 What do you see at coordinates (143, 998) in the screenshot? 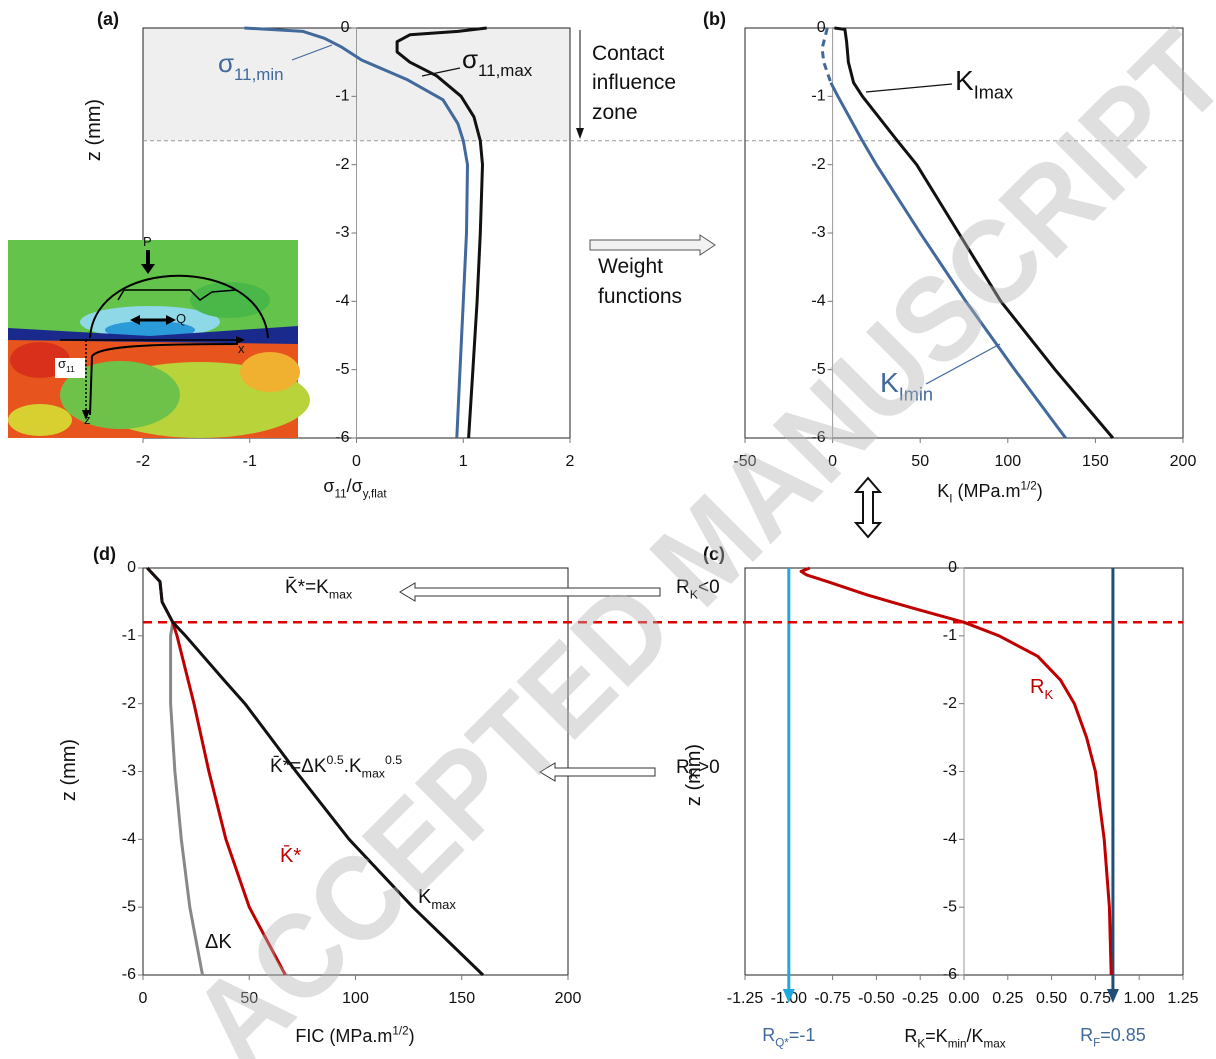
I see `x-tick-label: 0` at bounding box center [143, 998].